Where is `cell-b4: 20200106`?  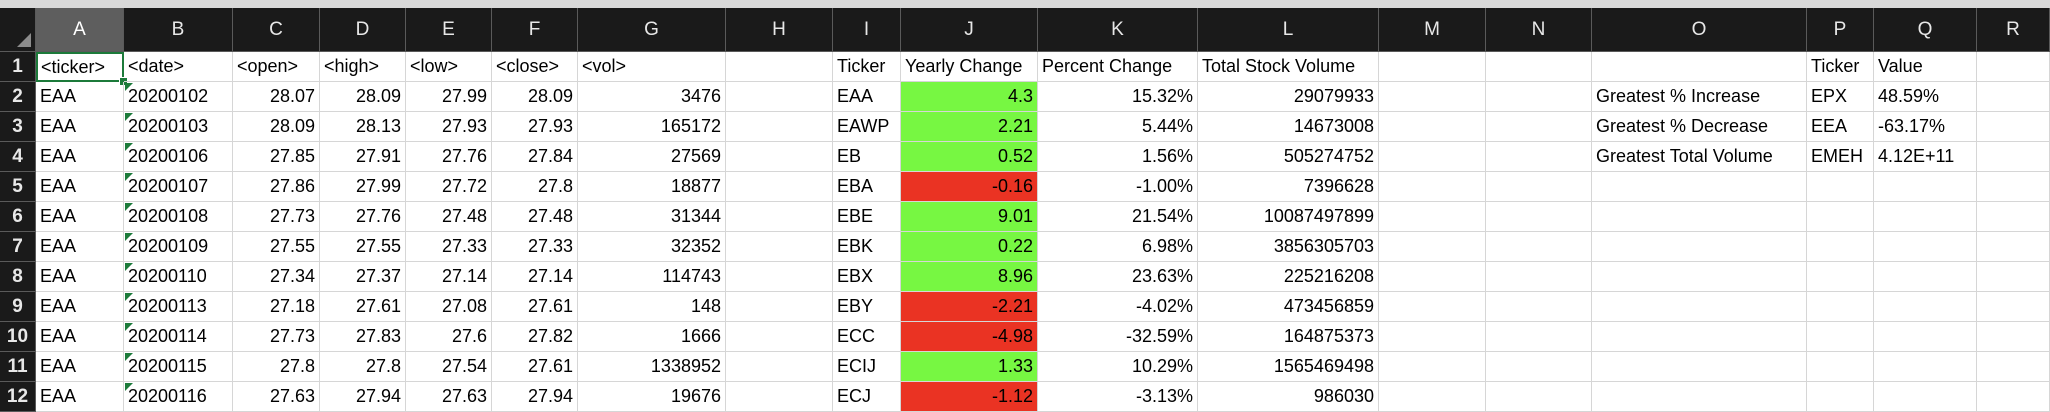
cell-b4: 20200106 is located at coordinates (178, 157).